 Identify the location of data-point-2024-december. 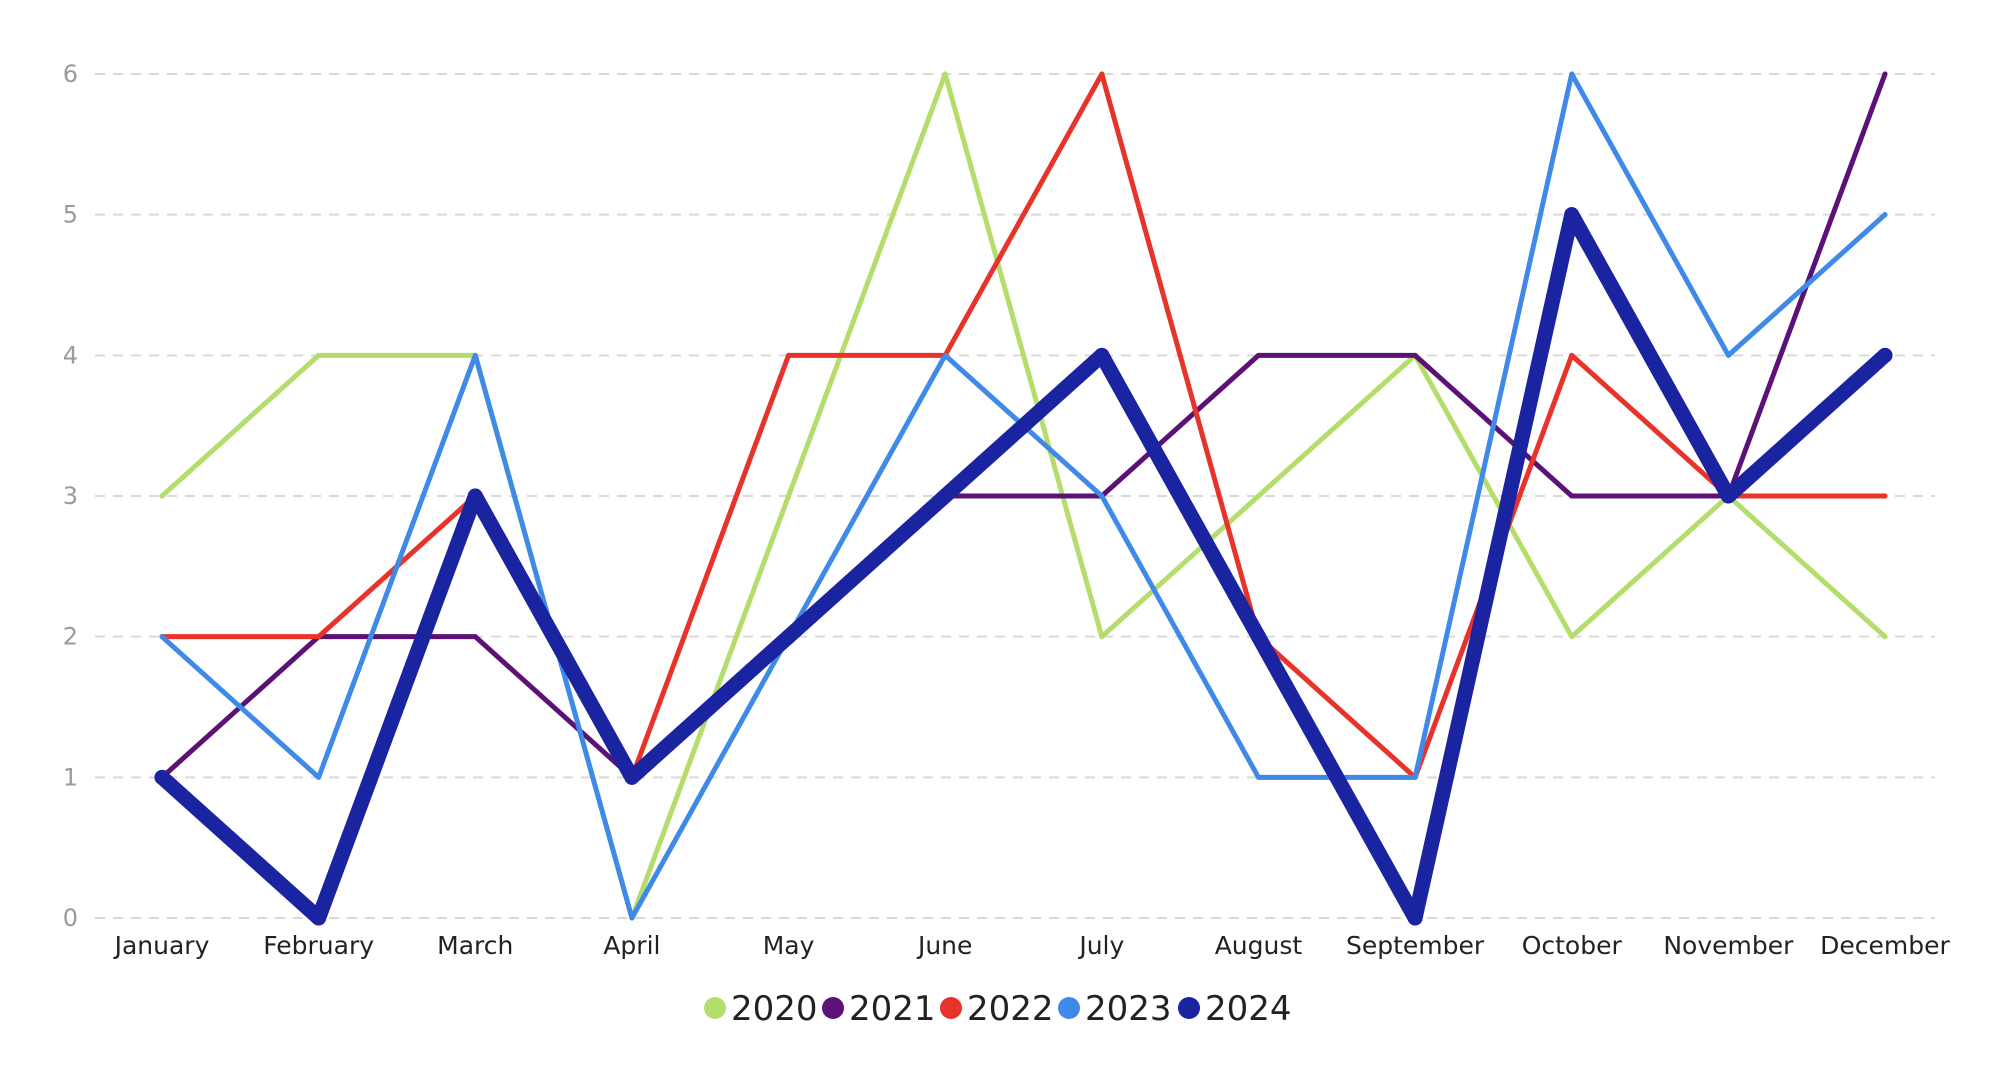
(1885, 355).